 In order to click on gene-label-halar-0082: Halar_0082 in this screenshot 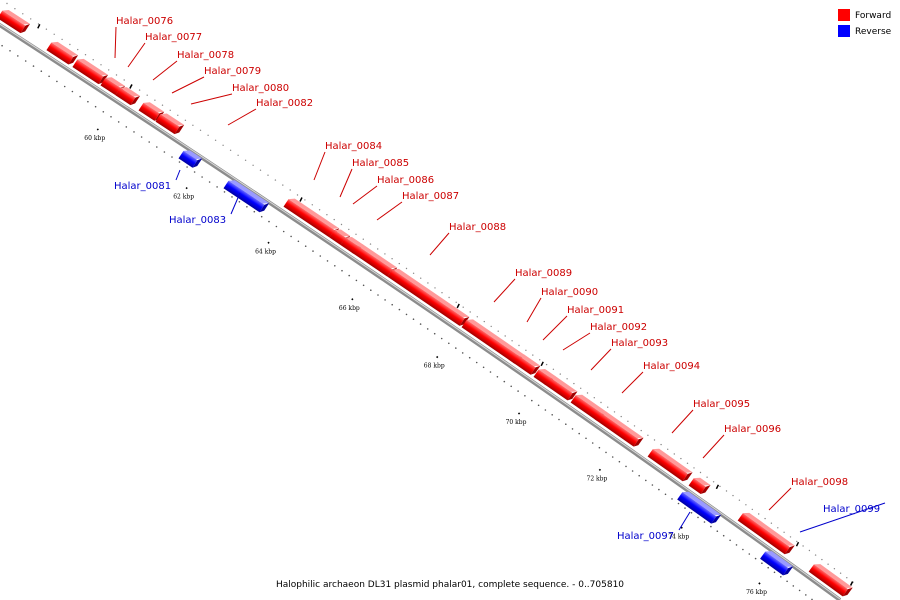, I will do `click(284, 103)`.